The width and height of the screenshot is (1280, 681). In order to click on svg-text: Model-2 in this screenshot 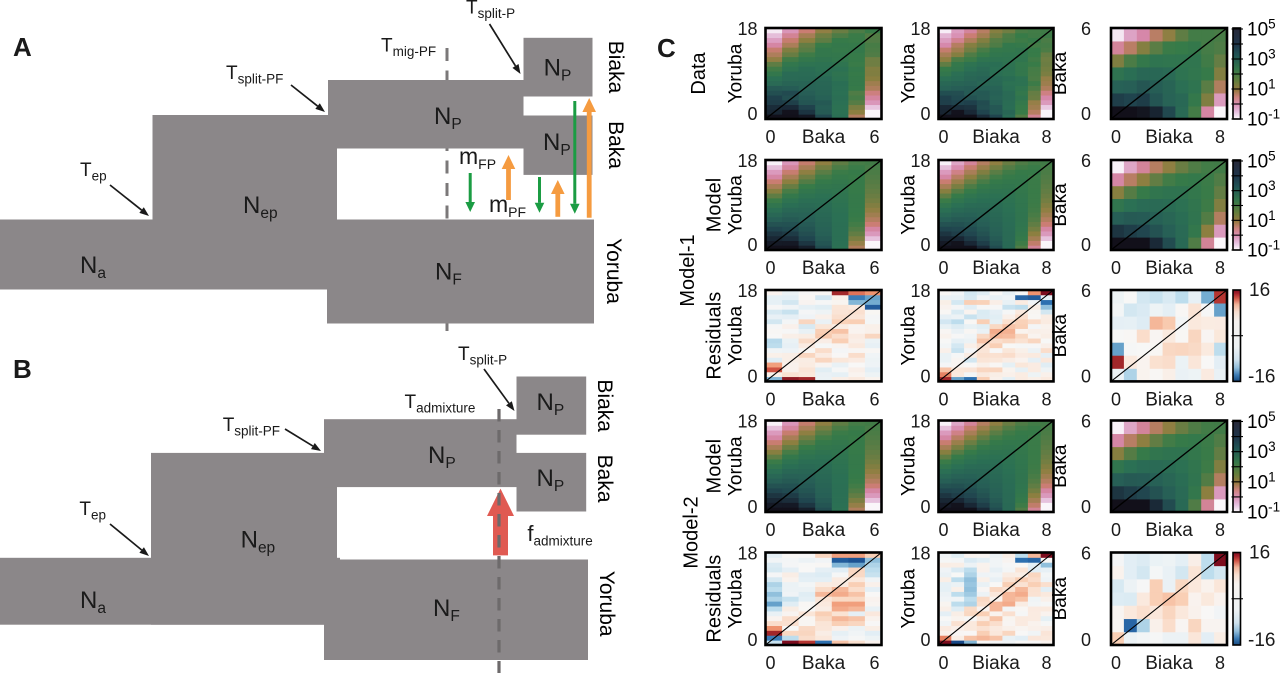, I will do `click(692, 532)`.